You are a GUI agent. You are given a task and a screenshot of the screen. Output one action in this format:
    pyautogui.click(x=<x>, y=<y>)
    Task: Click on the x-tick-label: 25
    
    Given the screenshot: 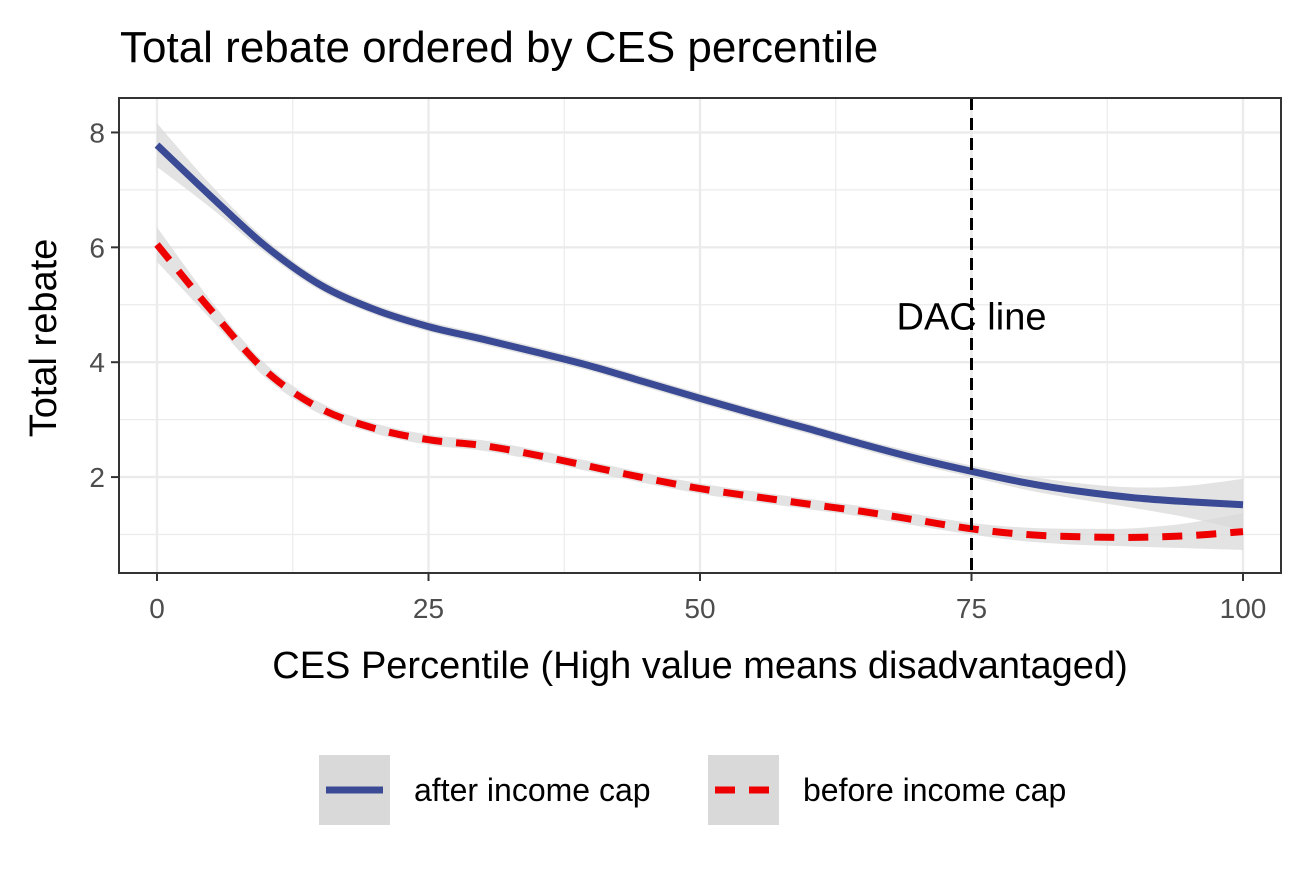 What is the action you would take?
    pyautogui.click(x=428, y=608)
    